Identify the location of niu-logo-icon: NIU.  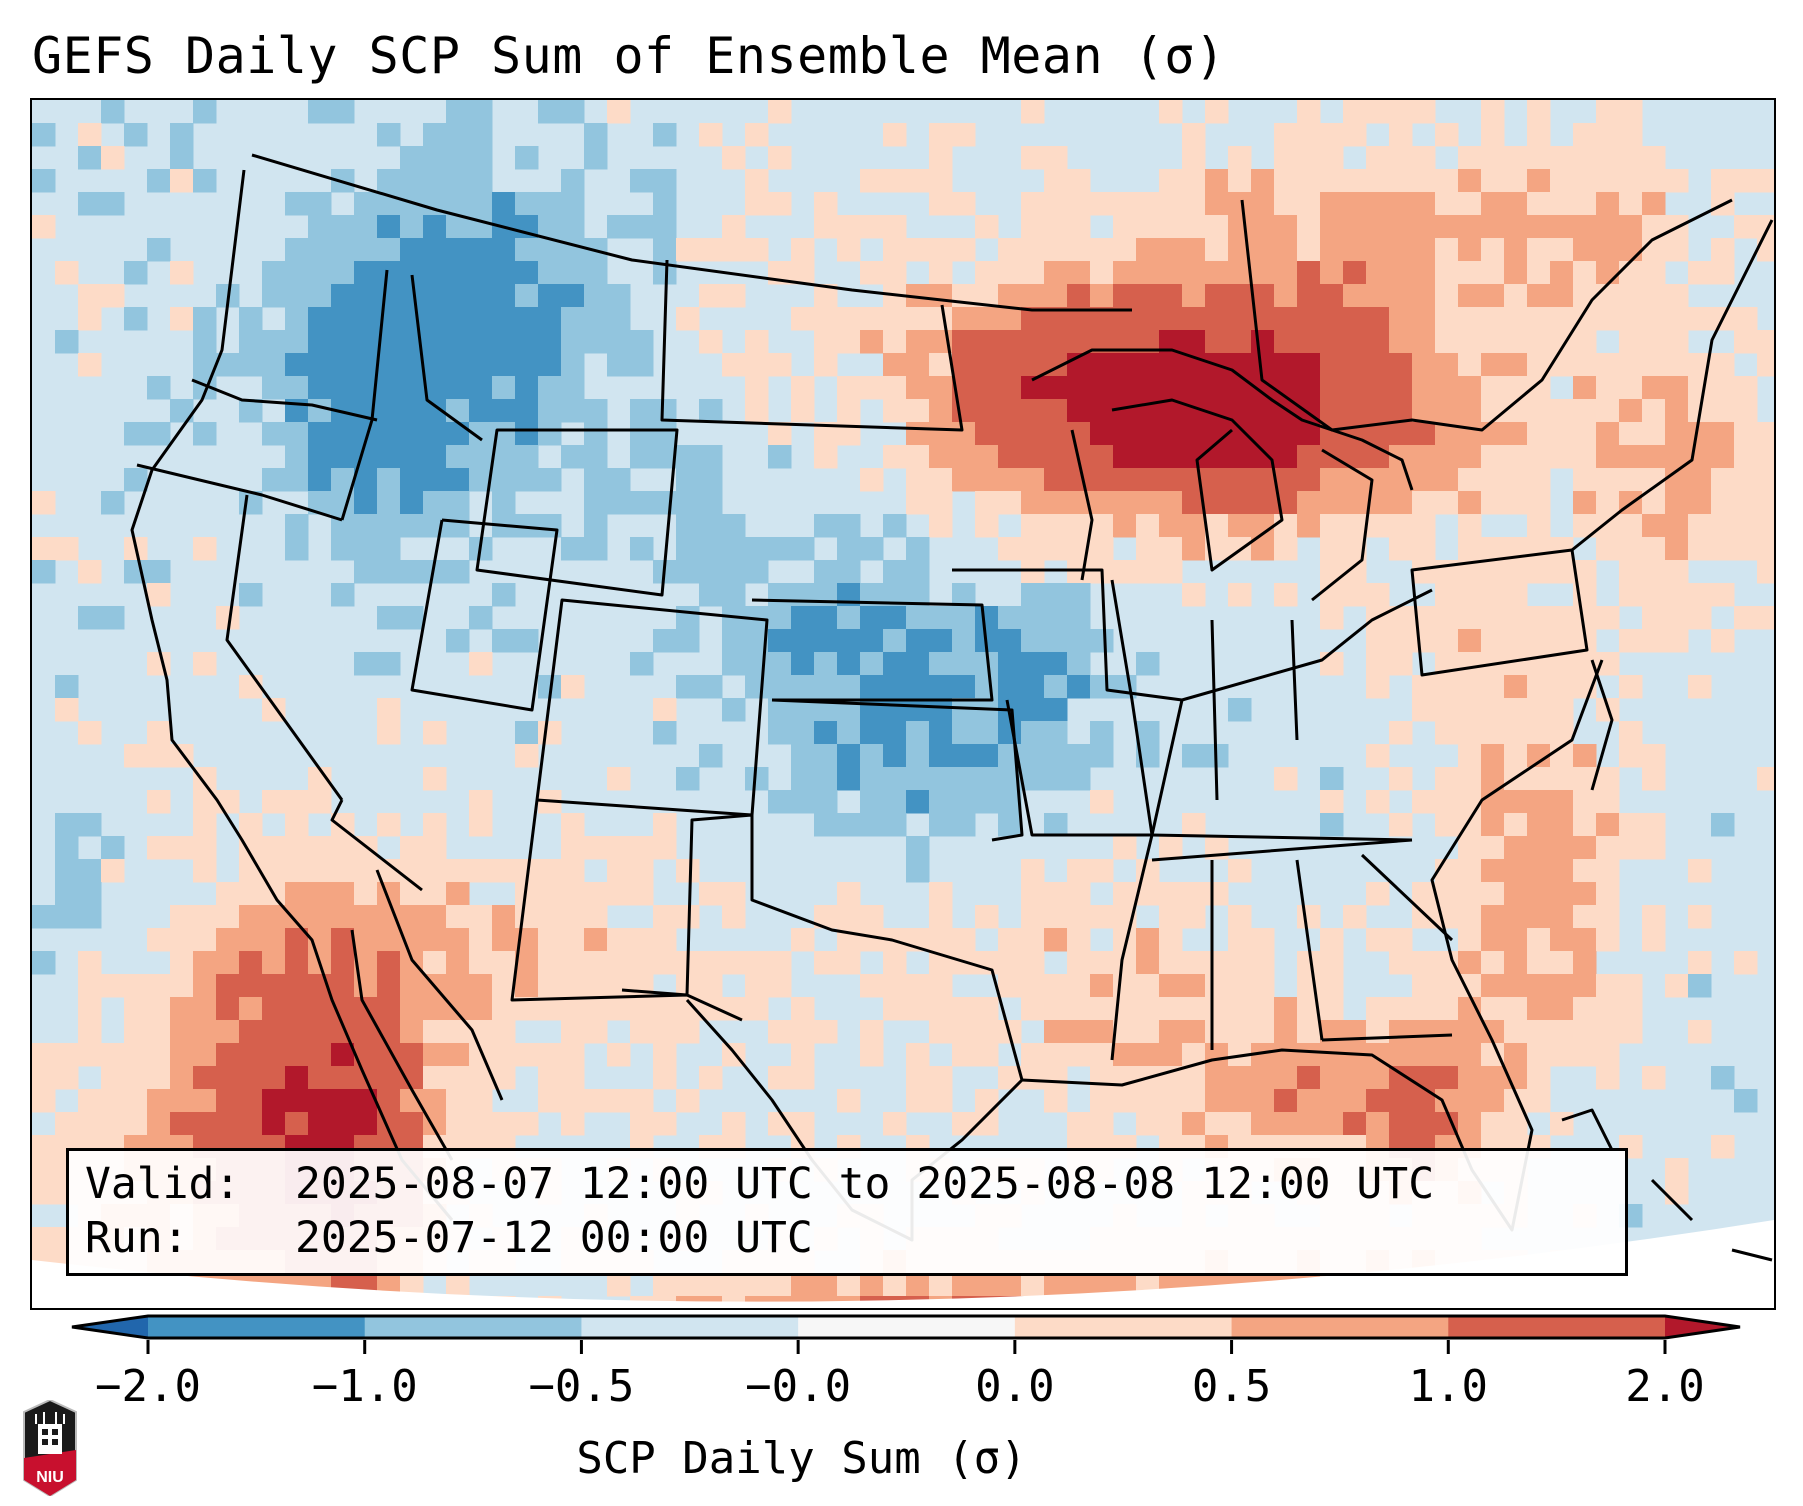
(50, 1448).